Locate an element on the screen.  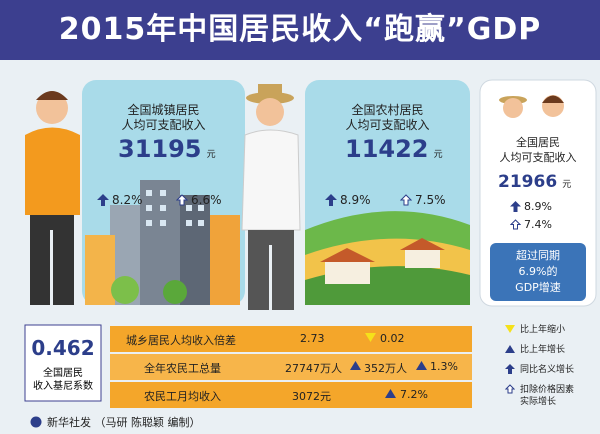
legend-text: 同比名义增长 is located at coordinates (547, 370).